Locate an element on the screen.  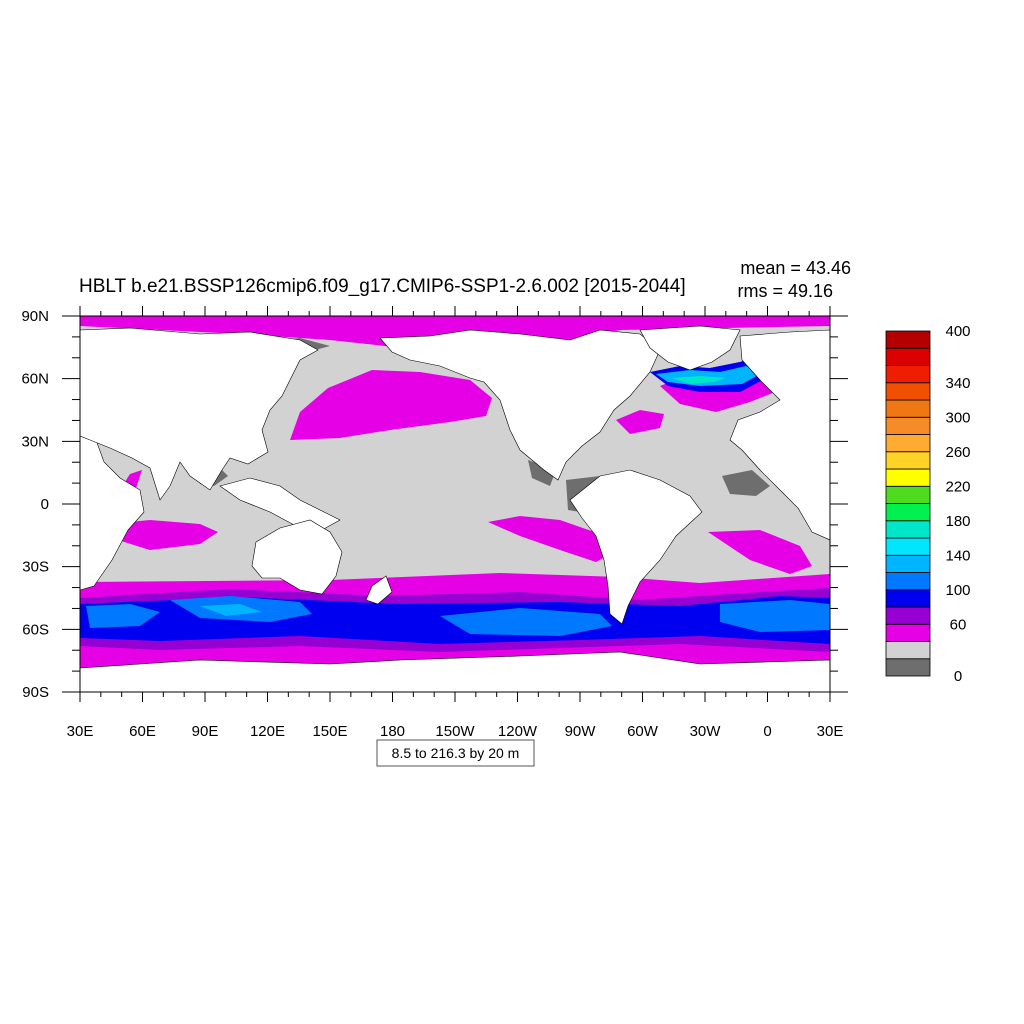
colorbar-label: 100 is located at coordinates (957, 590).